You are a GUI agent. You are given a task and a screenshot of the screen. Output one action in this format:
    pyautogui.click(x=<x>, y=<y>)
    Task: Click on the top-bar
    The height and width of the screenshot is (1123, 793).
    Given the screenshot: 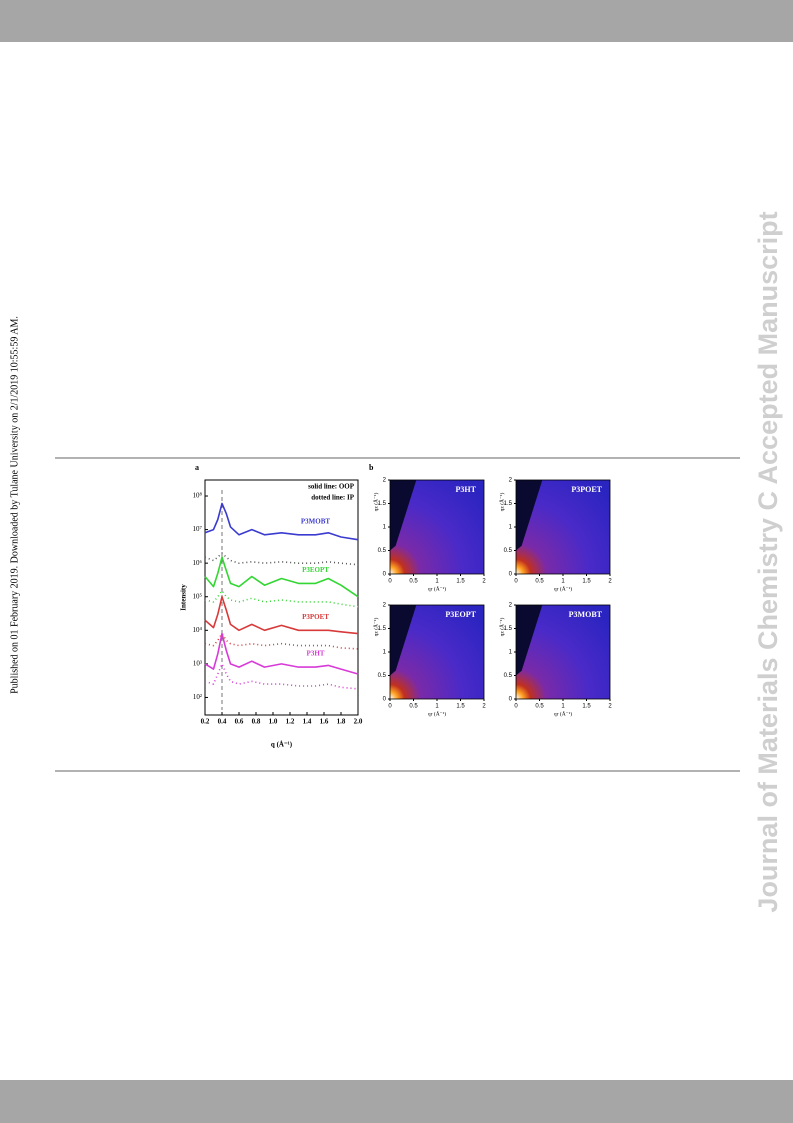 What is the action you would take?
    pyautogui.click(x=396, y=21)
    